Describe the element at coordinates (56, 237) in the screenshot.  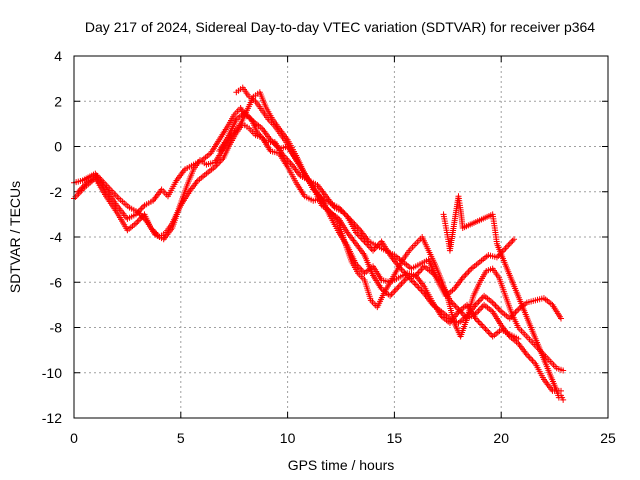
I see `y-tick-label: -4` at that location.